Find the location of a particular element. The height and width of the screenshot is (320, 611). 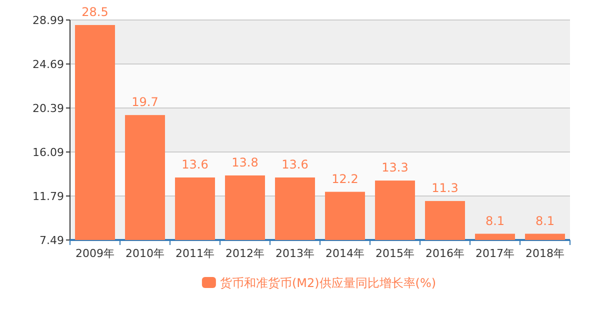

y-tick-label: 20.39 is located at coordinates (48, 108).